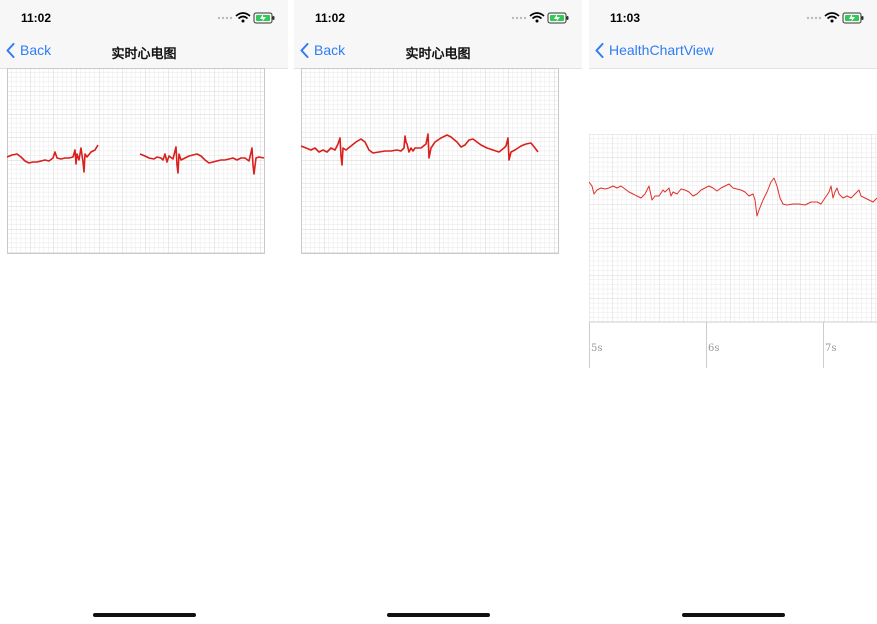 Image resolution: width=877 pixels, height=624 pixels. Describe the element at coordinates (714, 348) in the screenshot. I see `x-axis-tick-label: 6s` at that location.